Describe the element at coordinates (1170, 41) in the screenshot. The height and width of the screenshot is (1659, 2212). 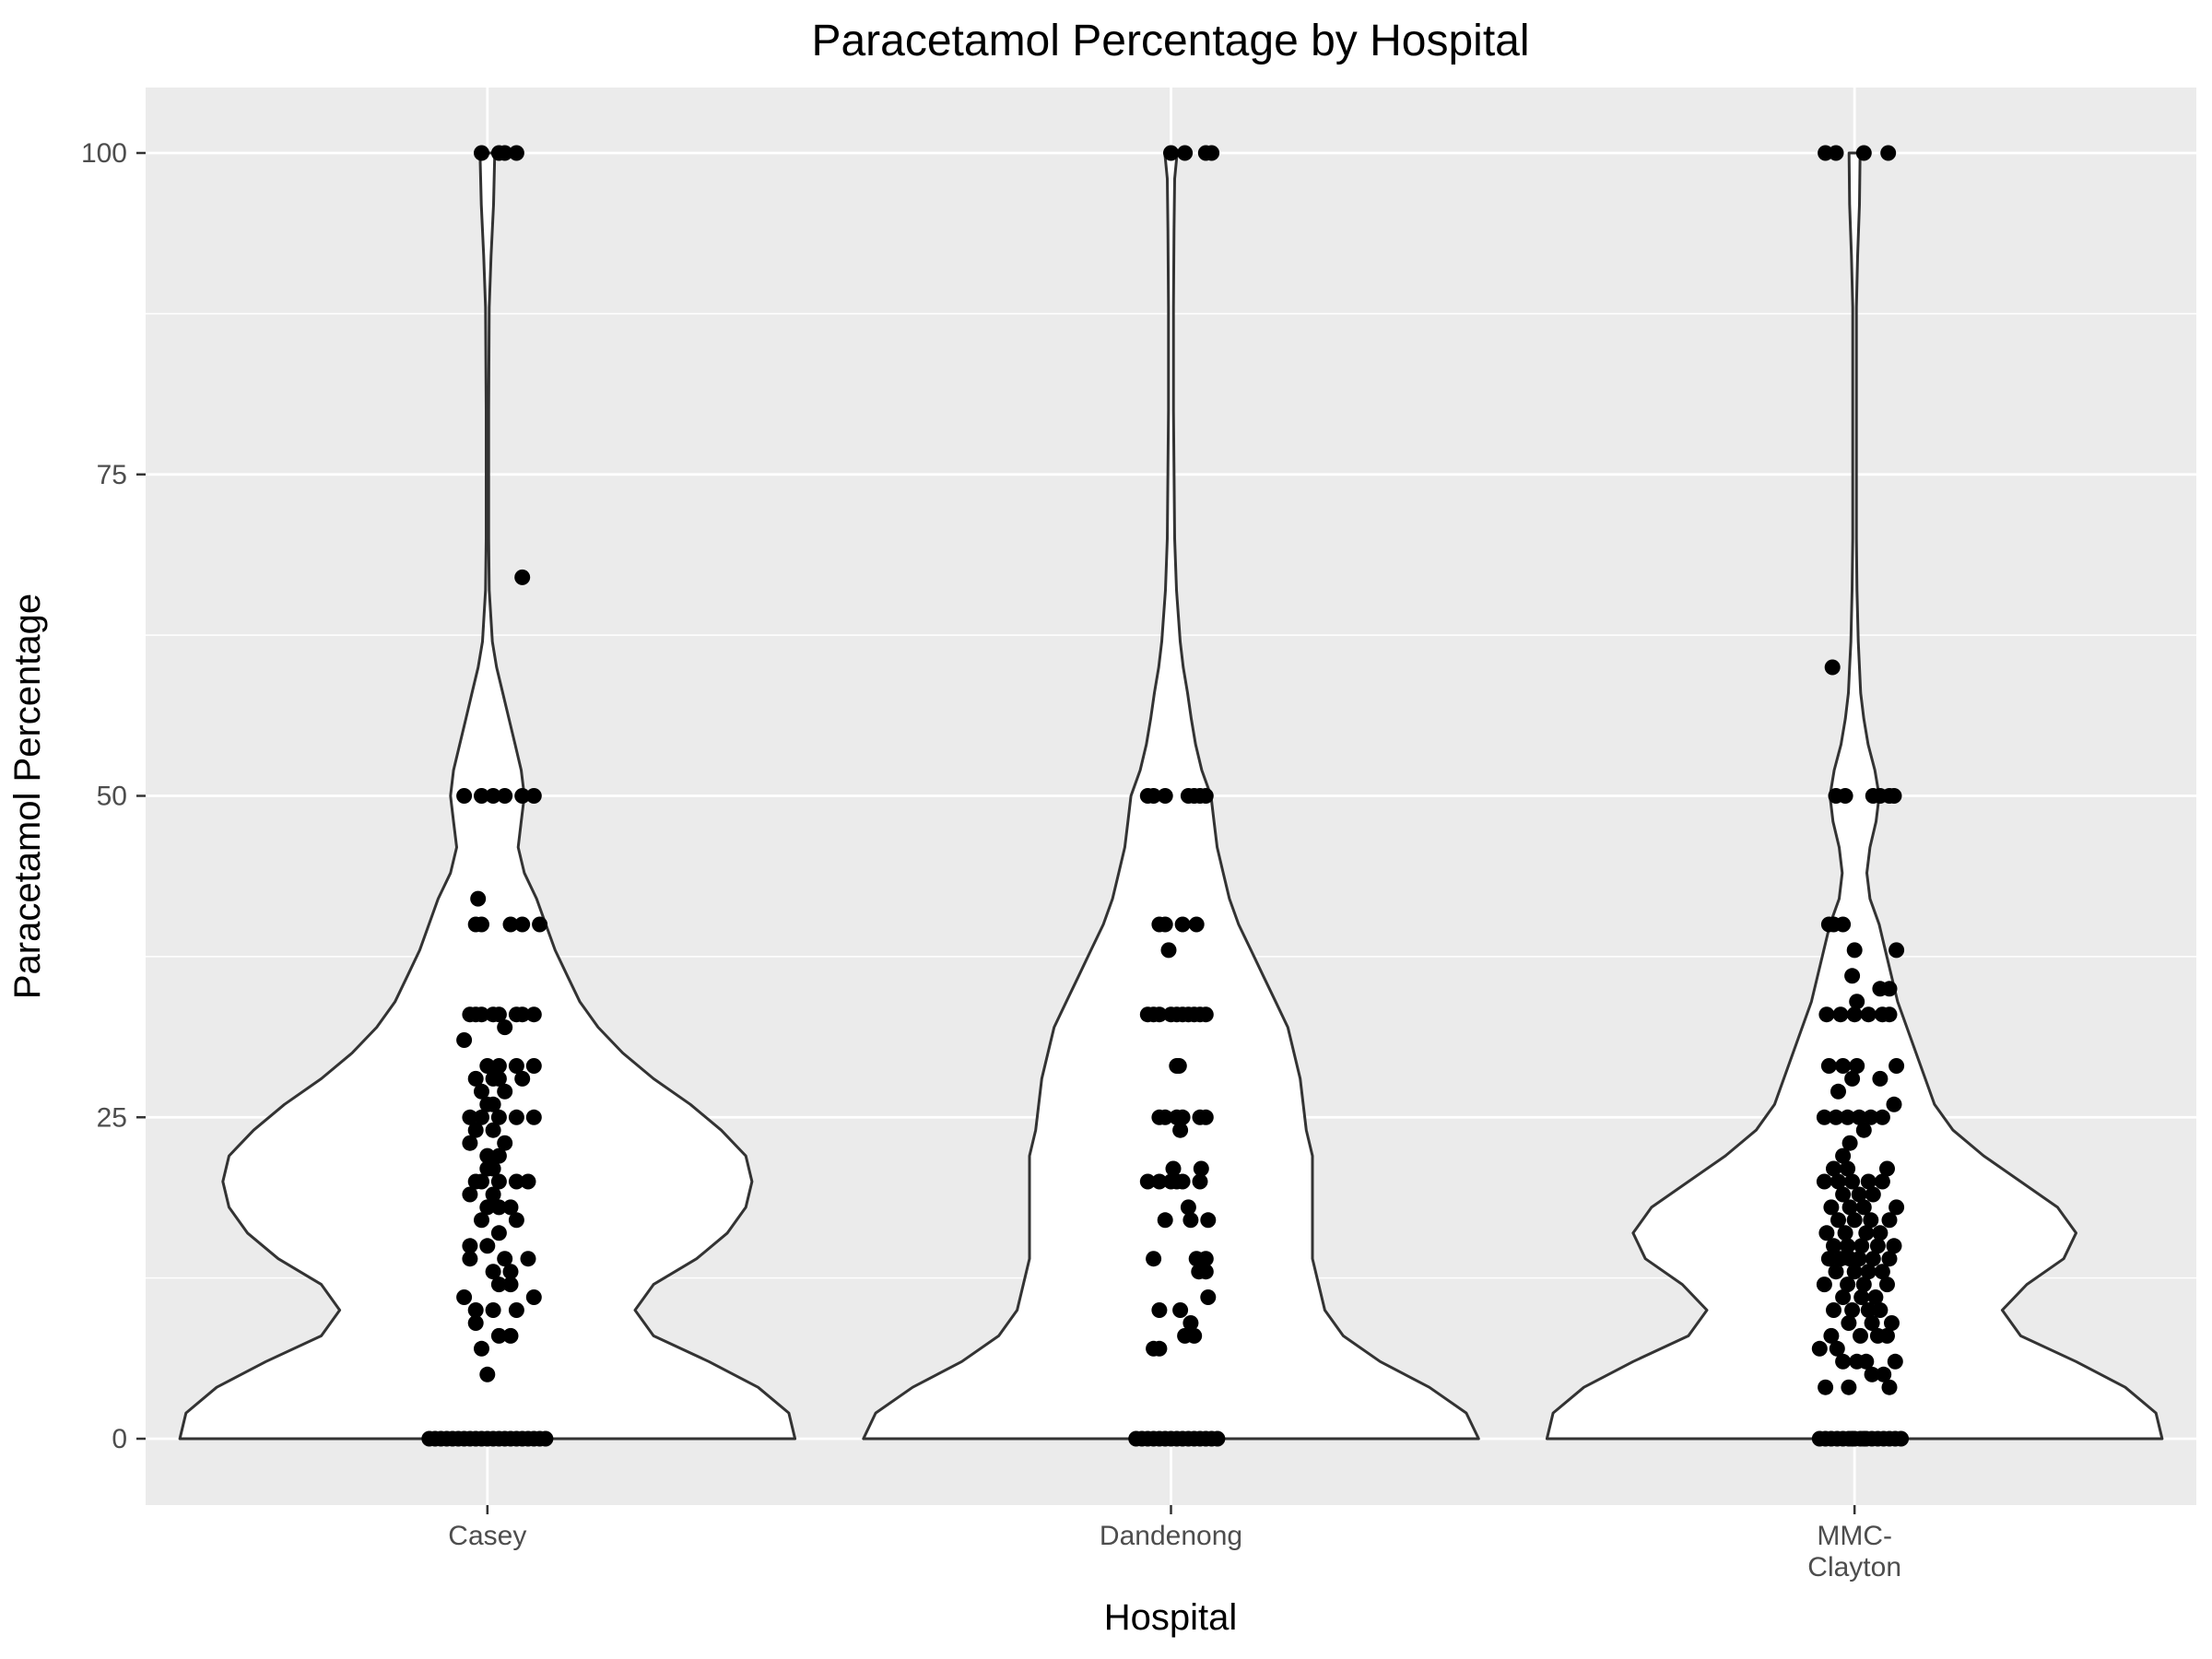
I see `chart-title: Paracetamol Percentage by Hospital` at that location.